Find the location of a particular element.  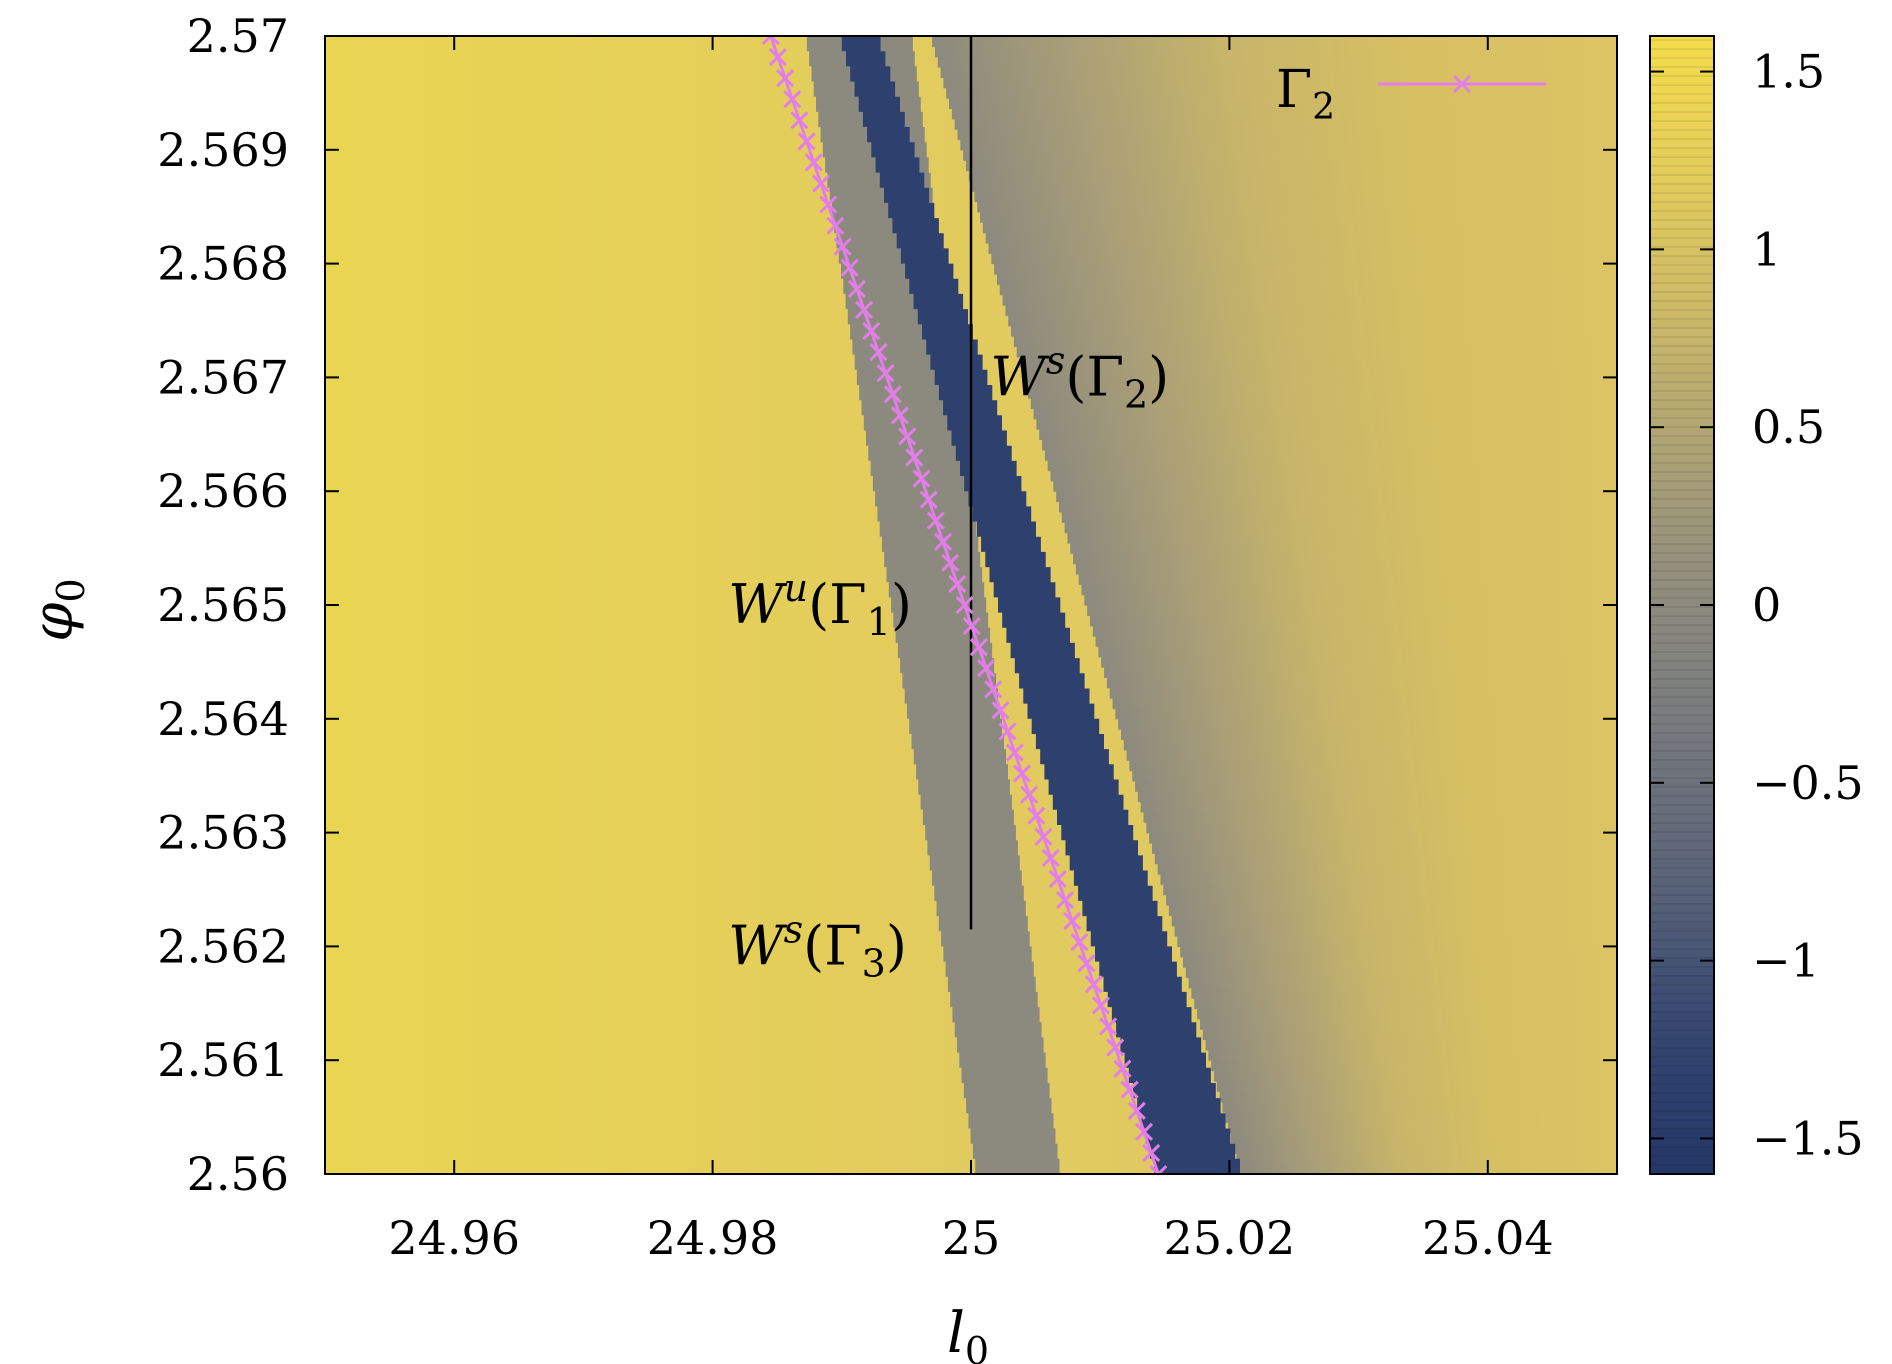

annotation-sup: s is located at coordinates (1056, 360).